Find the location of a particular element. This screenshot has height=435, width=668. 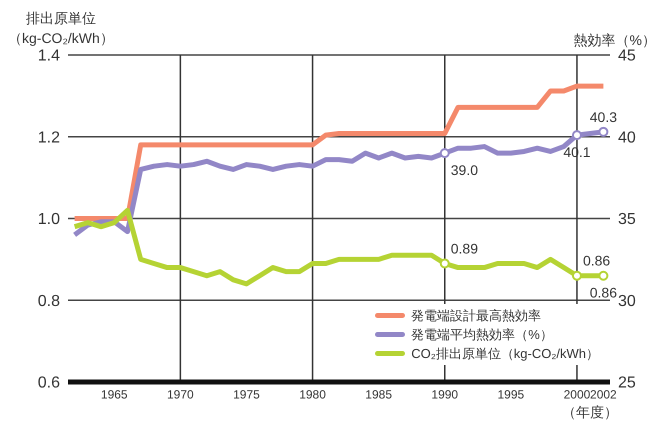

y2-tick-label: 40 is located at coordinates (627, 137).